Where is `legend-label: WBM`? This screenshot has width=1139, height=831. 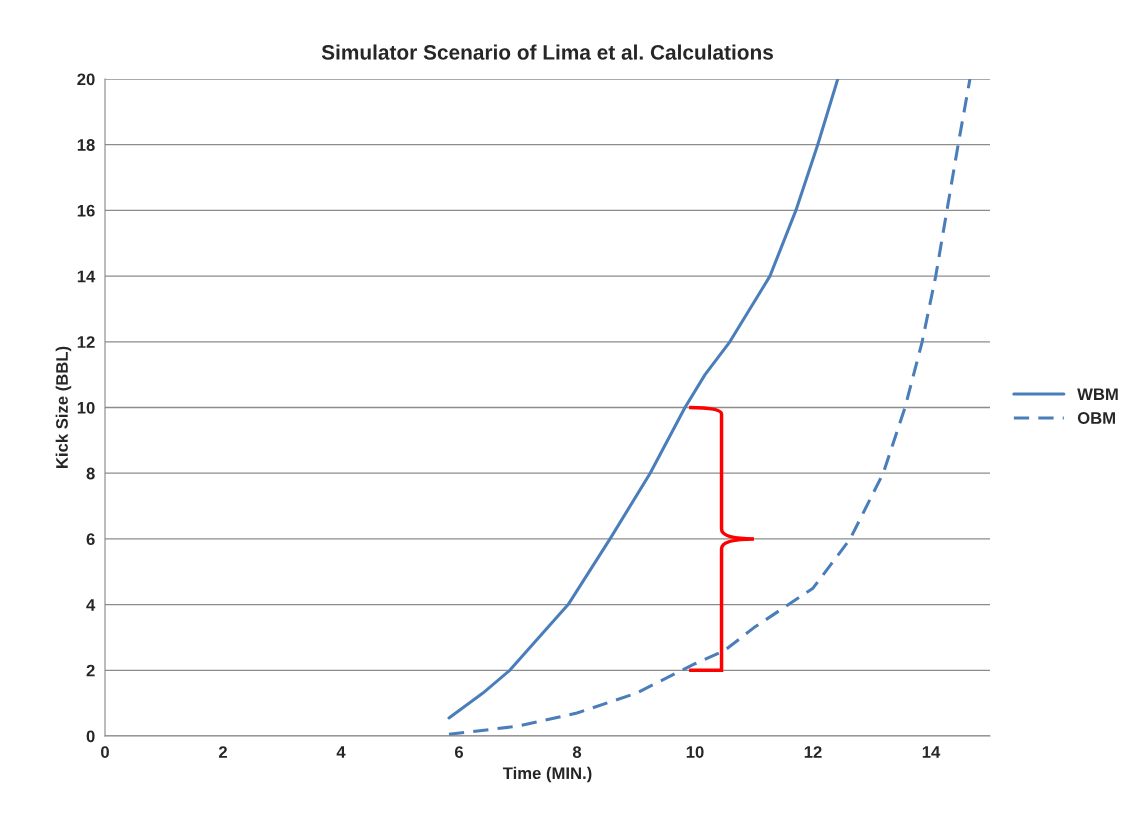
legend-label: WBM is located at coordinates (1097, 394).